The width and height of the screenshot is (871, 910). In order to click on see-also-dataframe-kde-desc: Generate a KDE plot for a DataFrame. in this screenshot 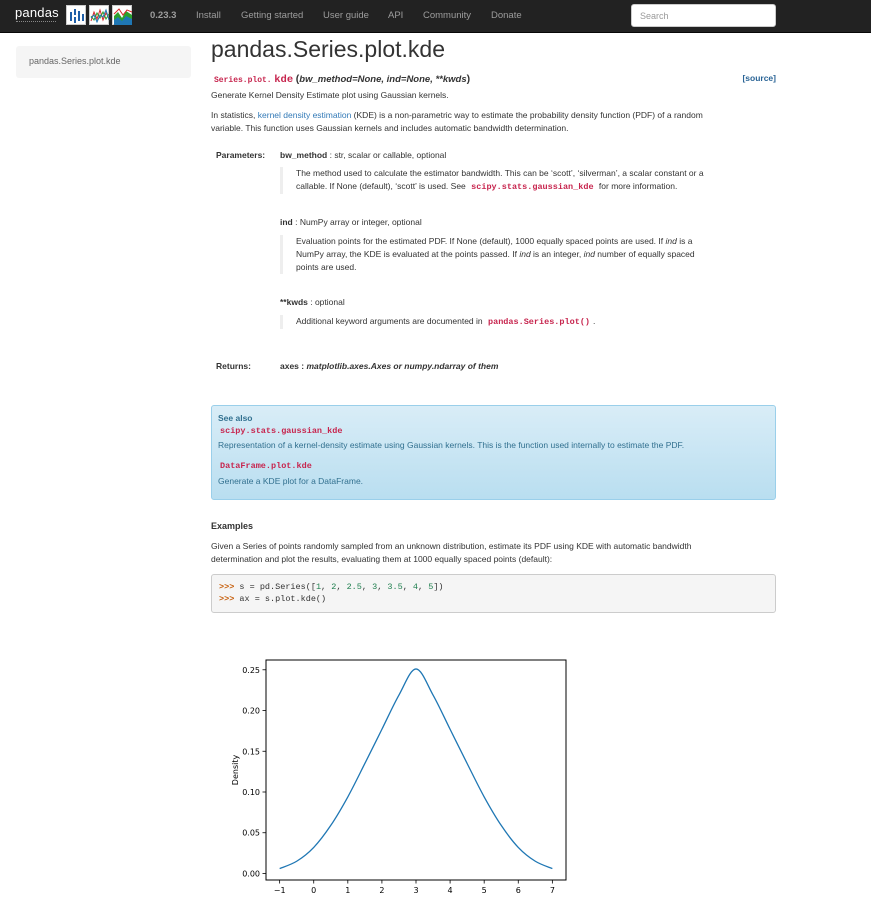, I will do `click(291, 481)`.